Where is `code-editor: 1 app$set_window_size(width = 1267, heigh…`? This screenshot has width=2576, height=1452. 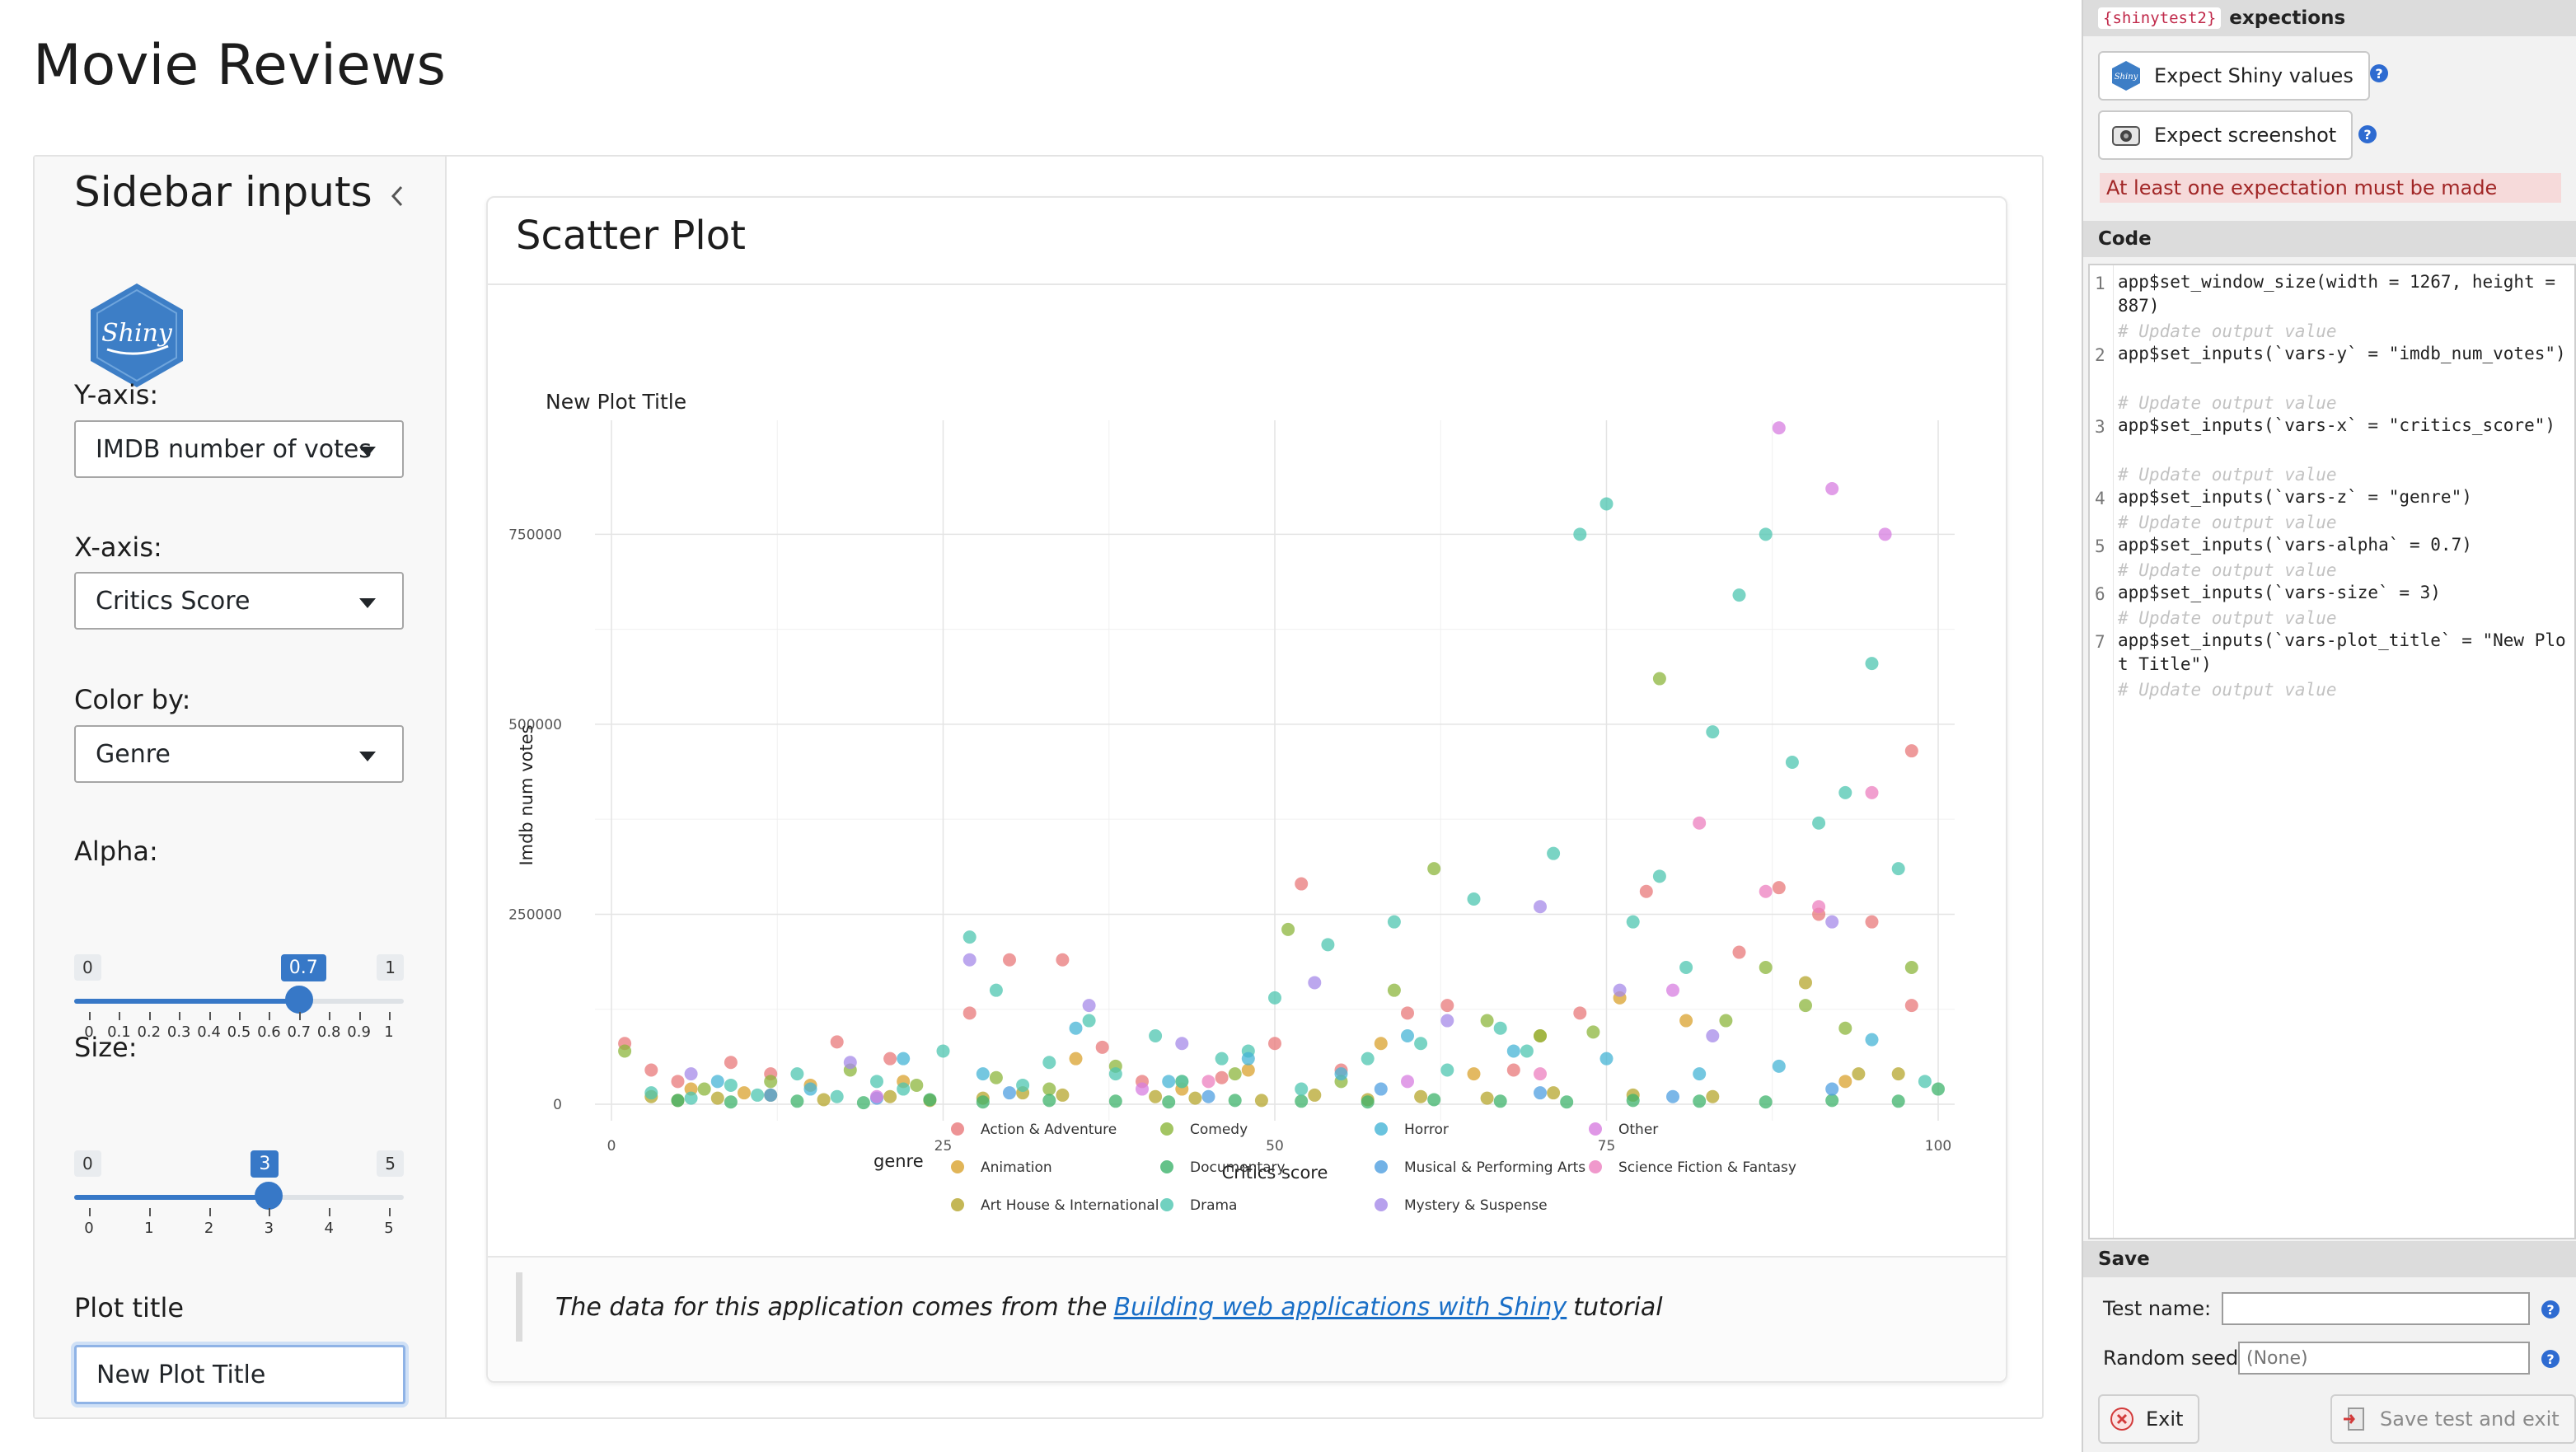 code-editor: 1 app$set_window_size(width = 1267, heigh… is located at coordinates (2332, 751).